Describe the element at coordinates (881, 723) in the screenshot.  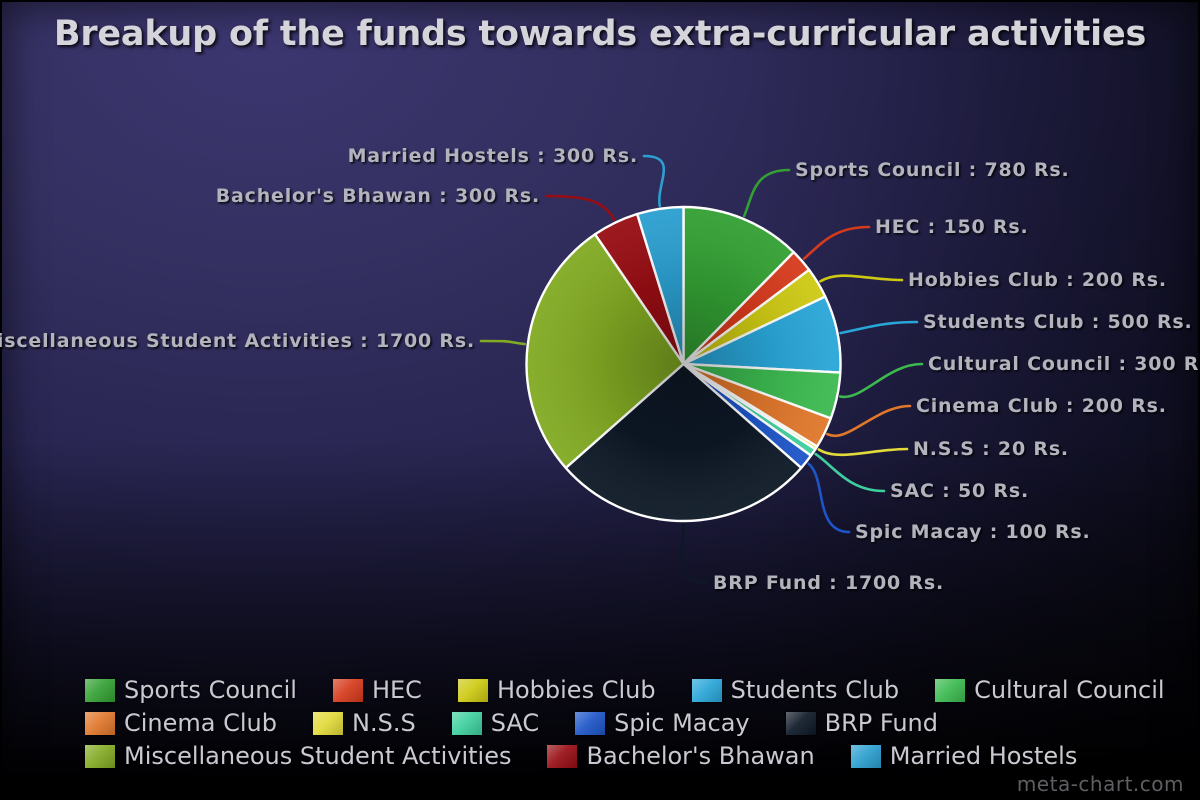
I see `legend-label: BRP Fund` at that location.